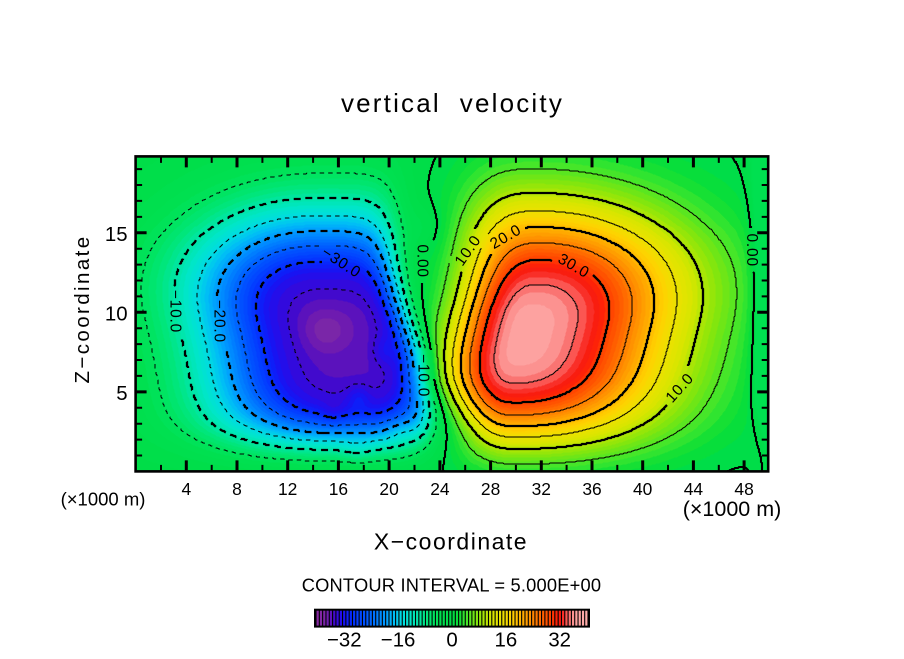 Image resolution: width=904 pixels, height=659 pixels. Describe the element at coordinates (218, 321) in the screenshot. I see `svg-text: −20.0` at that location.